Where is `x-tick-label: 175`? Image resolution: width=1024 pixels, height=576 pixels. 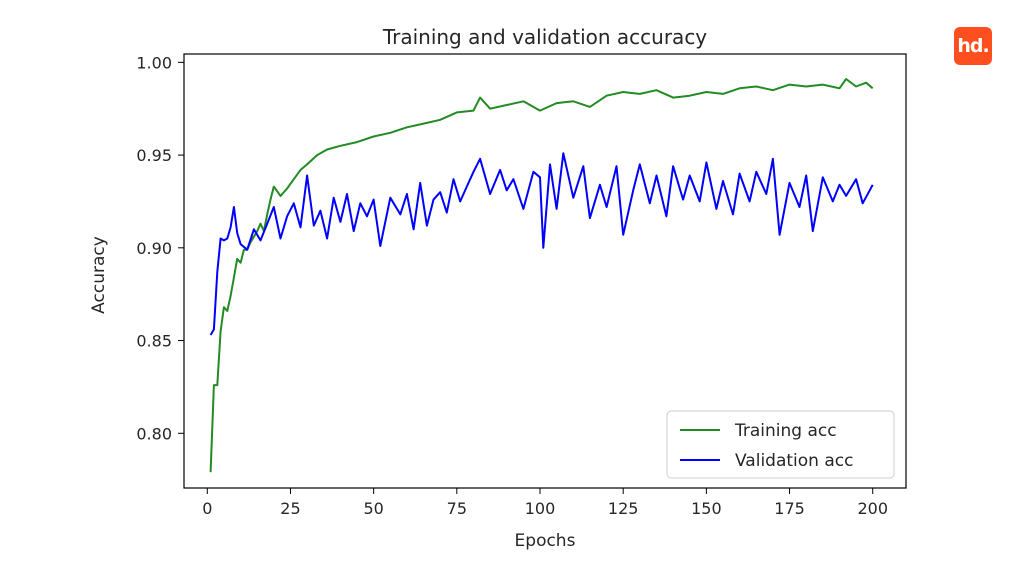
x-tick-label: 175 is located at coordinates (789, 508).